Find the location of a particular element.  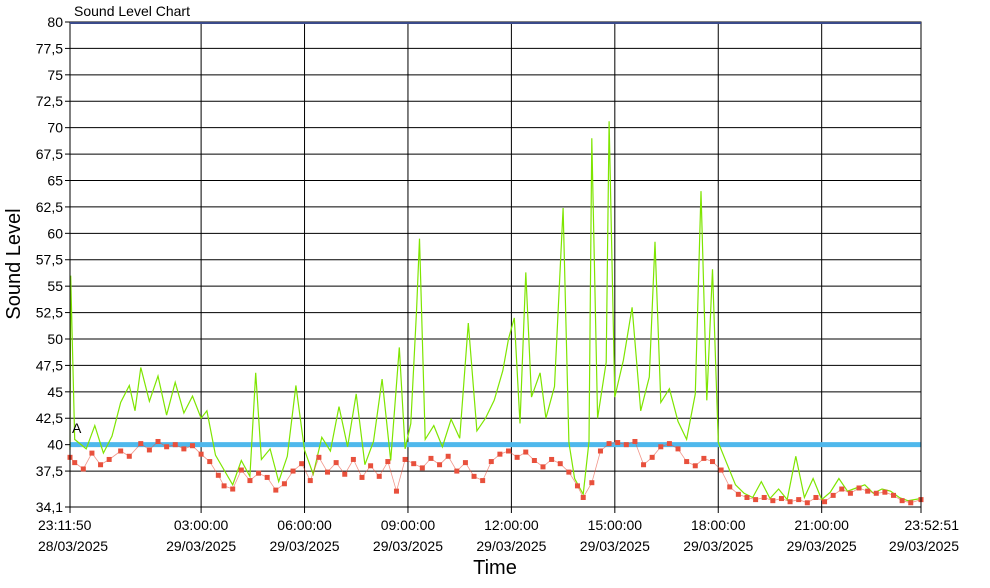

y-tick-label: 55 is located at coordinates (55, 286).